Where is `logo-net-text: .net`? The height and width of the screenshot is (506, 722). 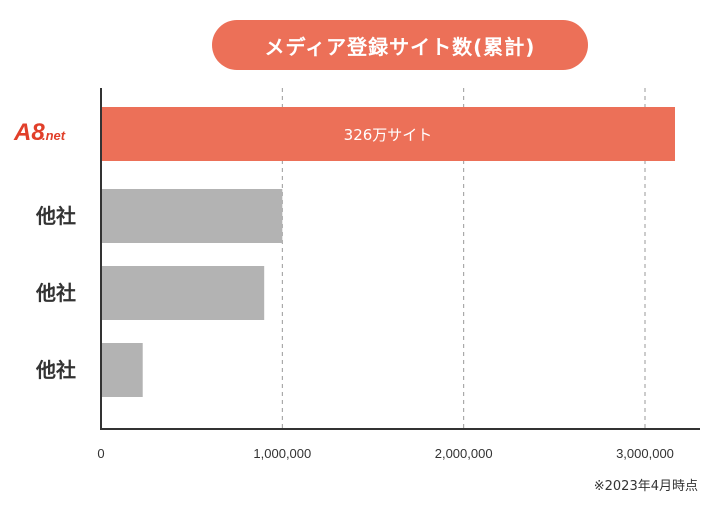 logo-net-text: .net is located at coordinates (54, 135).